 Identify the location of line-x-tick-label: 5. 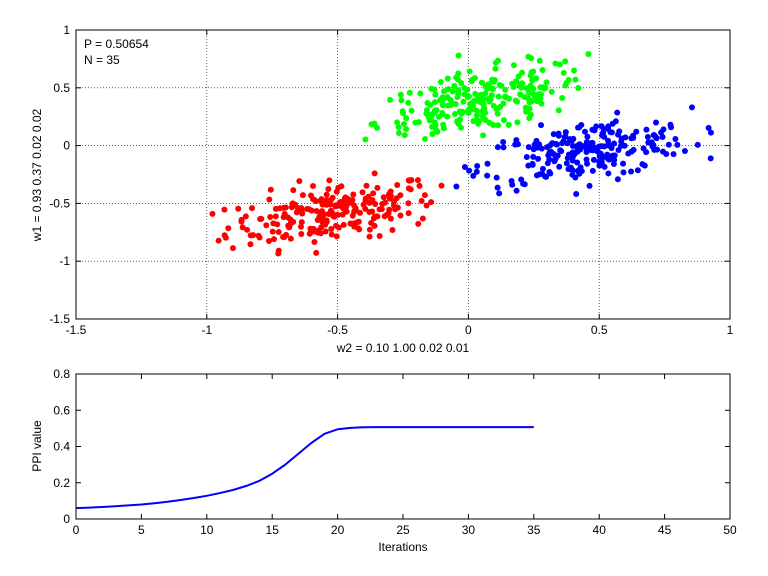
(141, 530).